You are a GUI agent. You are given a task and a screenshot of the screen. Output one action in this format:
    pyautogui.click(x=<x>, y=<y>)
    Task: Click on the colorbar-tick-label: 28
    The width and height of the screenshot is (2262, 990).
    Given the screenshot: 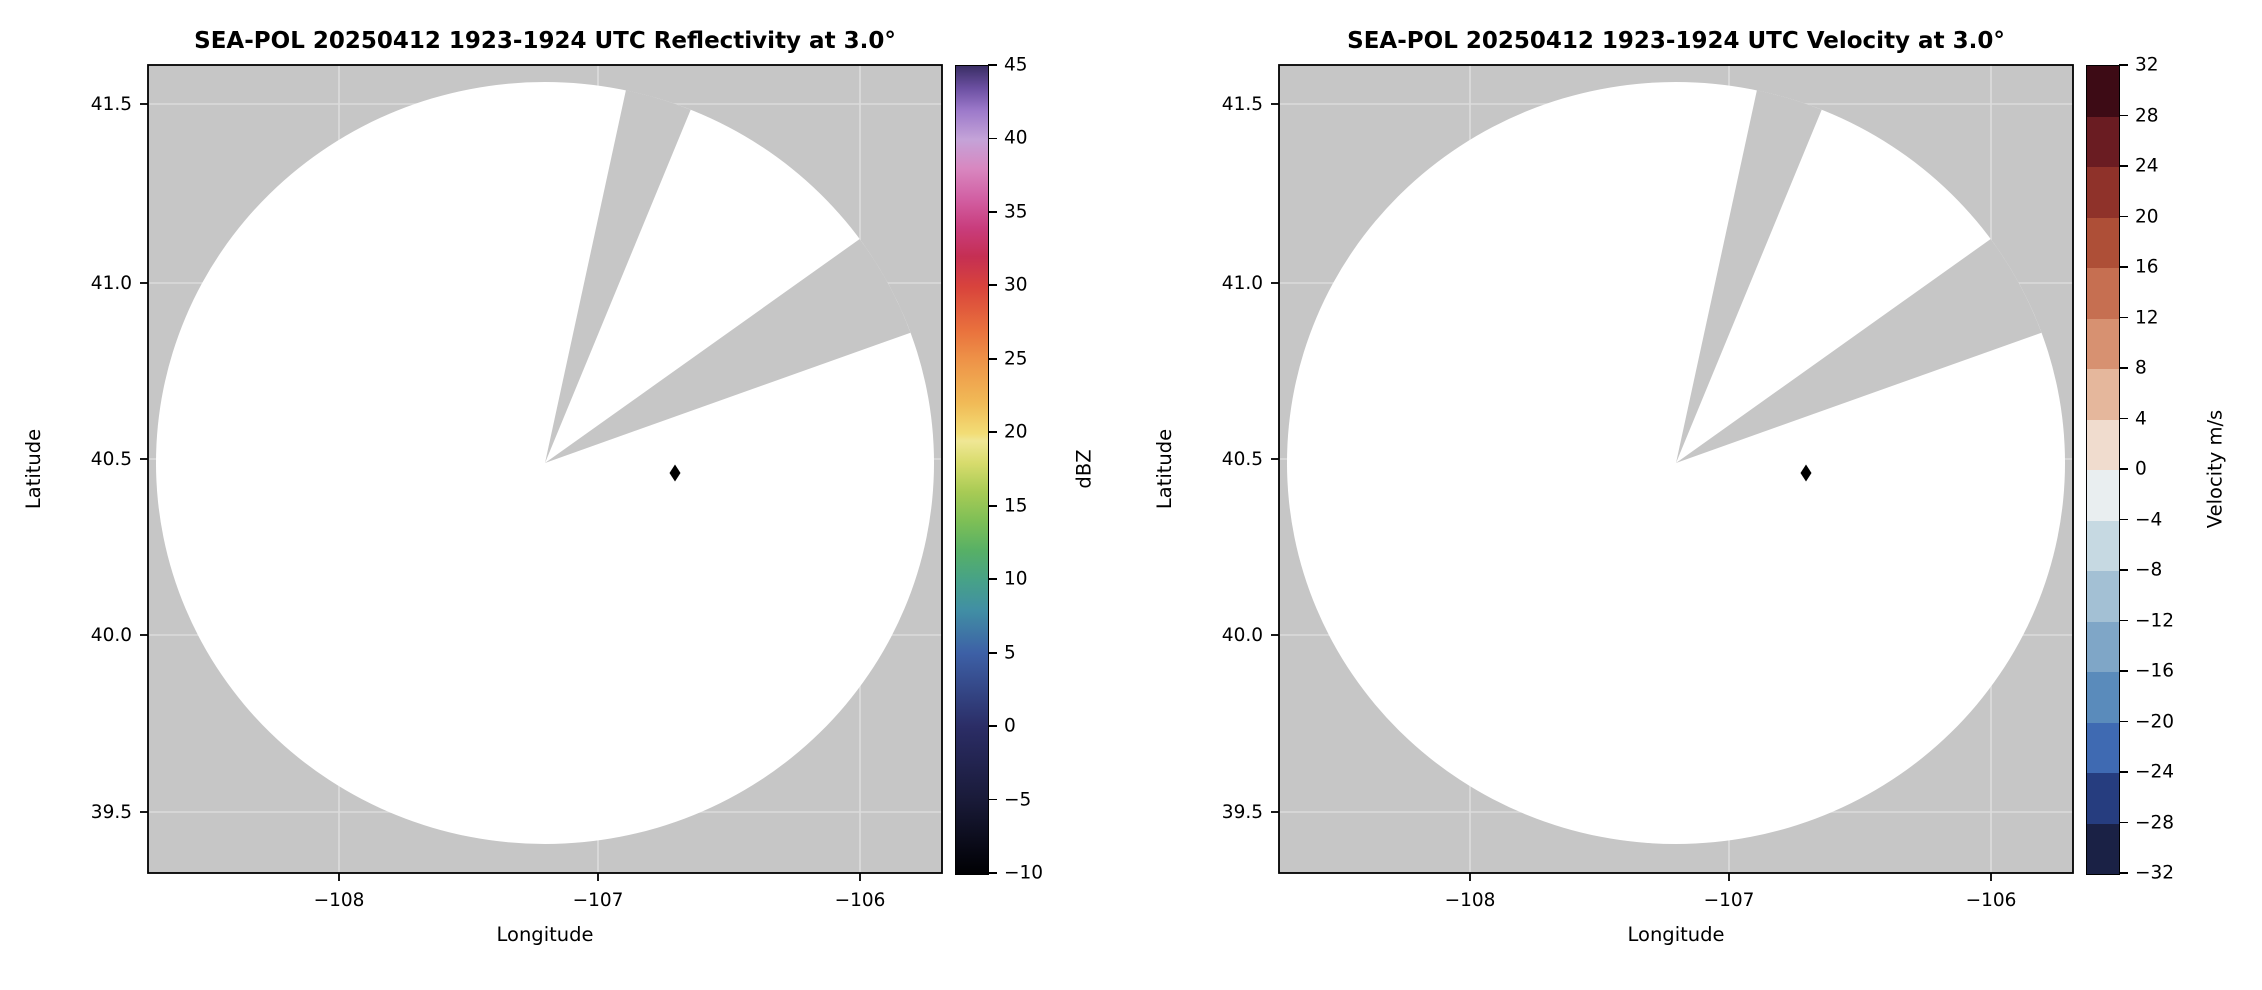 What is the action you would take?
    pyautogui.click(x=2147, y=115)
    